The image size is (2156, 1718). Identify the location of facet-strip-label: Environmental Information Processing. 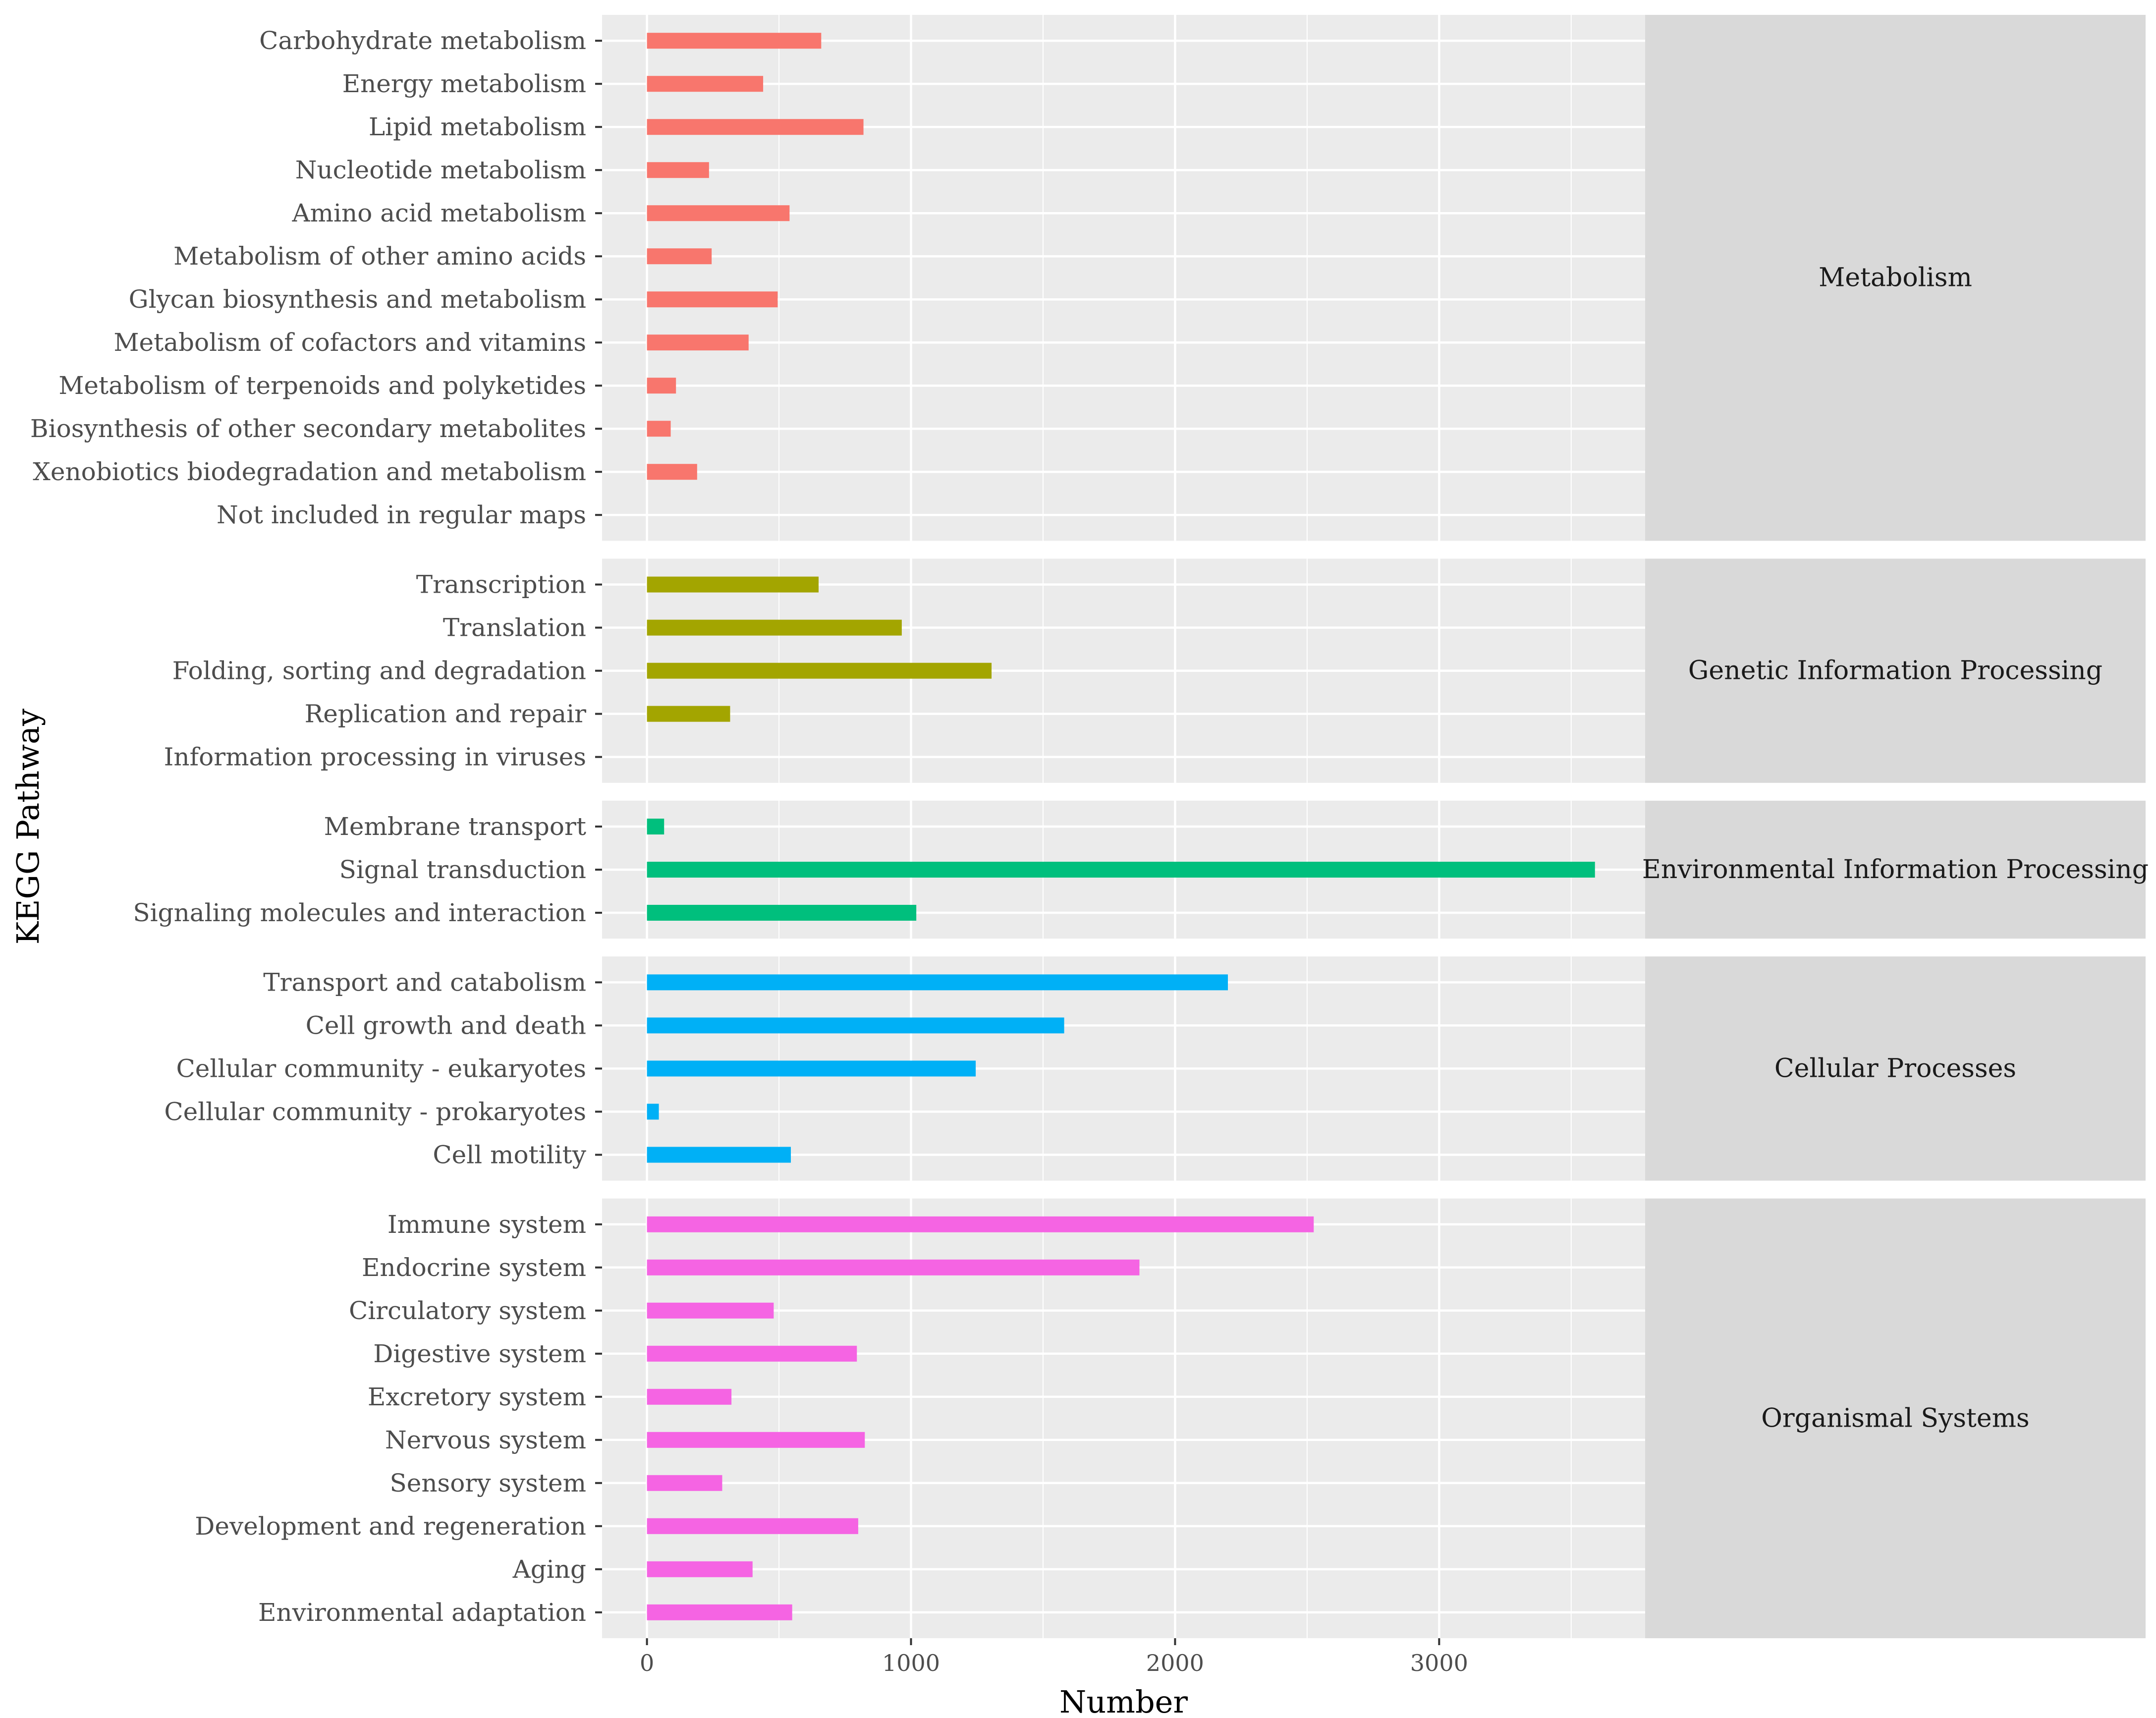
(1895, 870).